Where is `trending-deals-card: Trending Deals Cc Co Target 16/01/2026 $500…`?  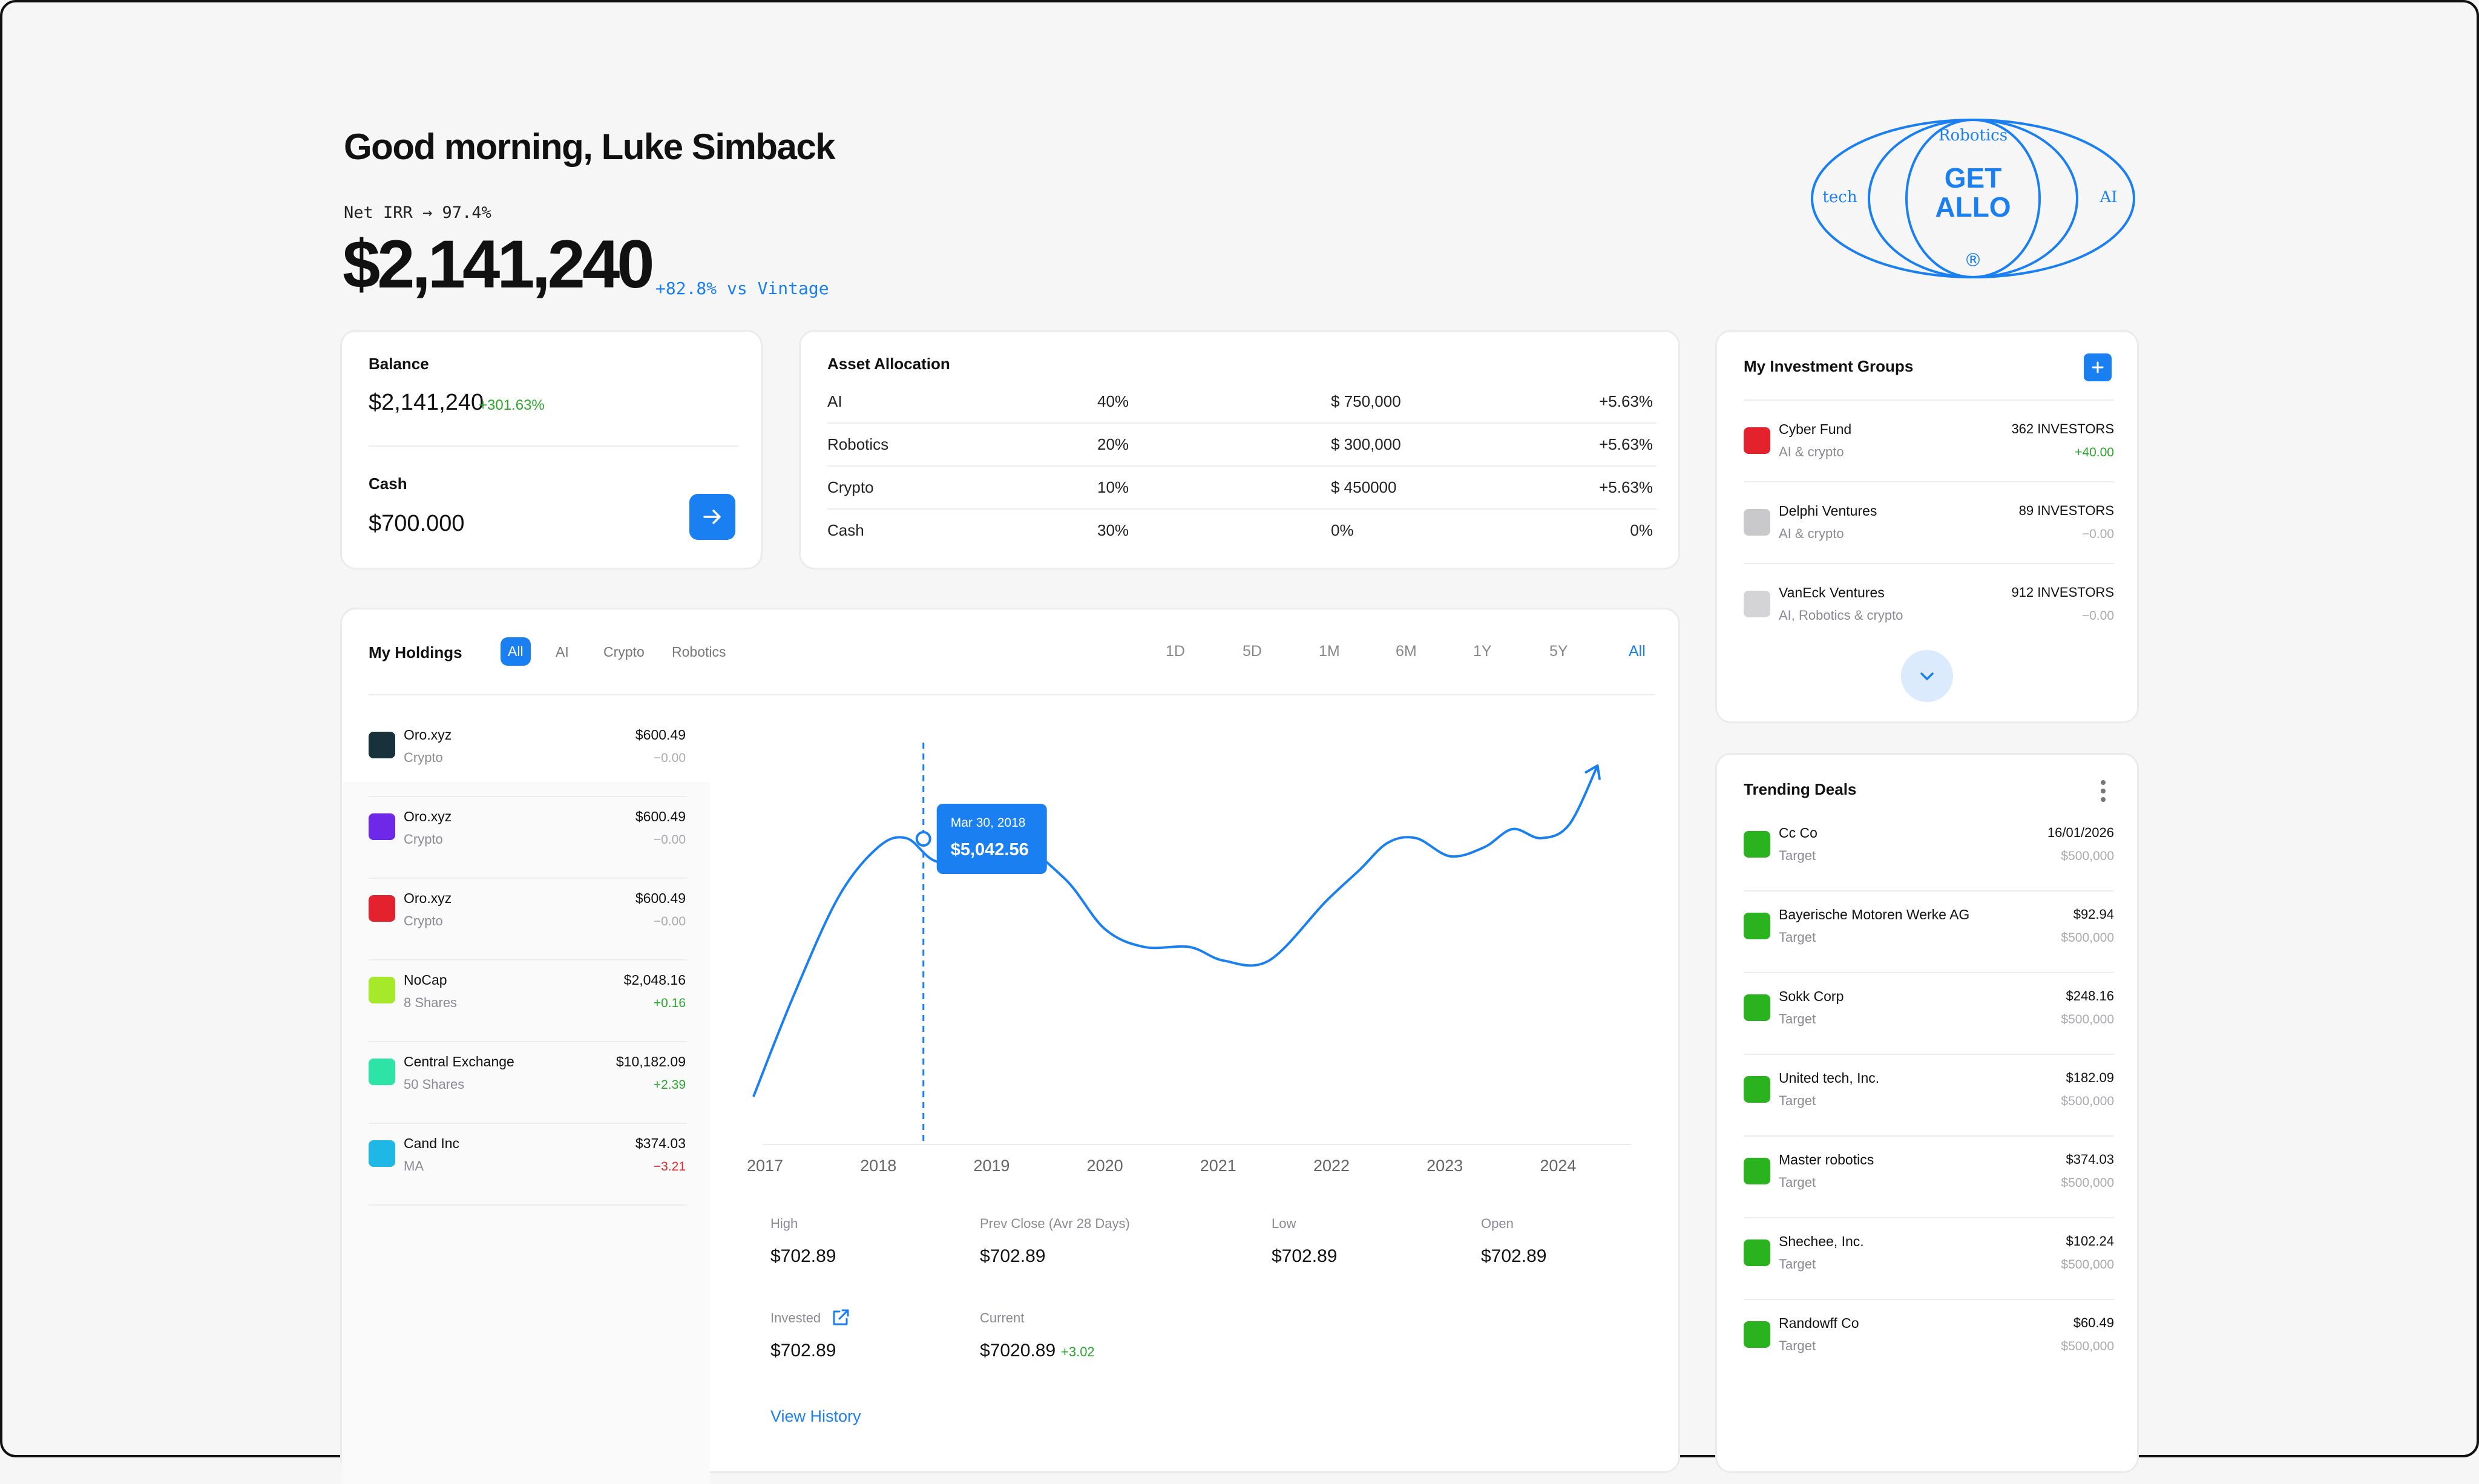 trending-deals-card: Trending Deals Cc Co Target 16/01/2026 $500… is located at coordinates (1927, 1113).